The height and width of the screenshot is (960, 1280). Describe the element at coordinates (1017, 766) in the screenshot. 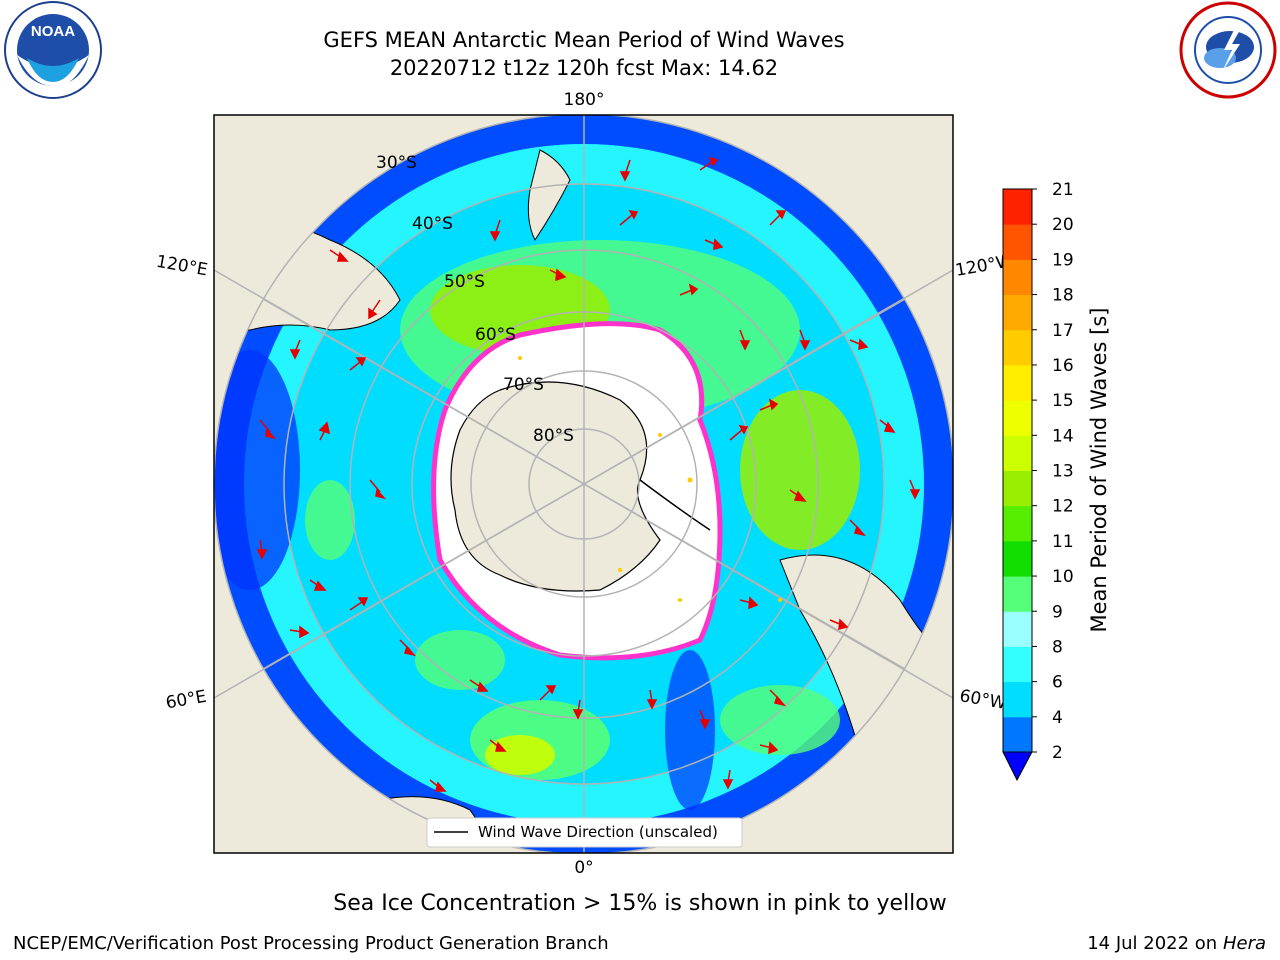

I see `colorbar-extend-arrow` at that location.